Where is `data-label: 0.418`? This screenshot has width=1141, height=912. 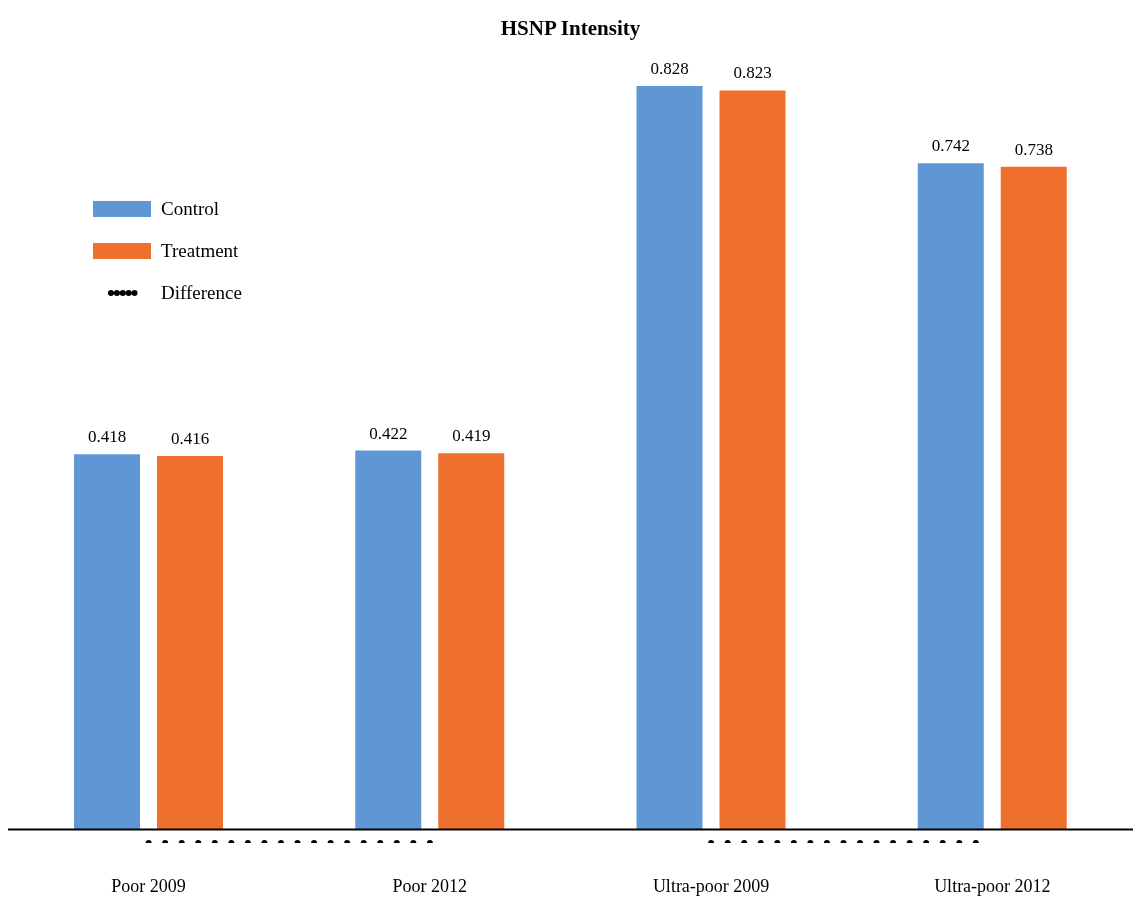 data-label: 0.418 is located at coordinates (107, 437).